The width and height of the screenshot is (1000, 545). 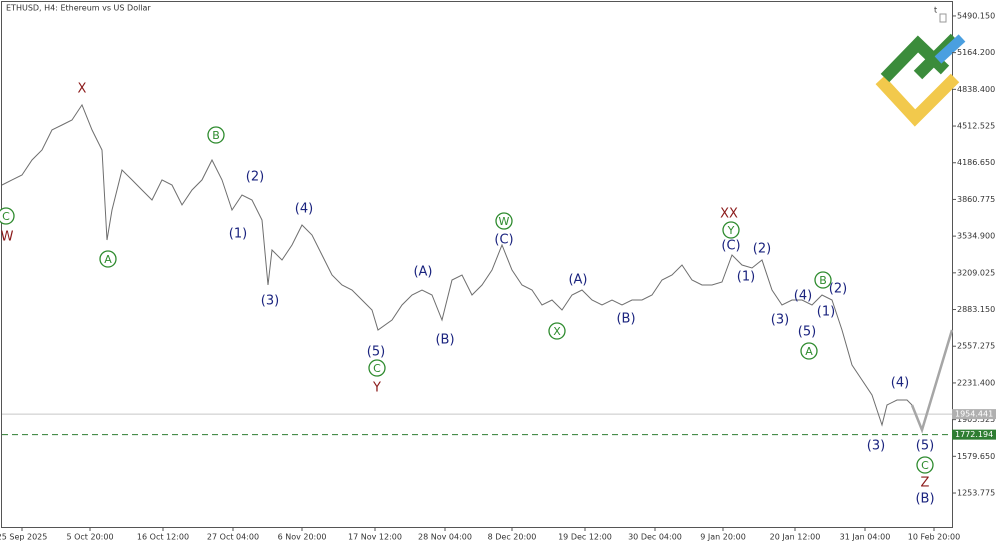 What do you see at coordinates (375, 537) in the screenshot?
I see `x-tick-label: 17 Nov 12:00` at bounding box center [375, 537].